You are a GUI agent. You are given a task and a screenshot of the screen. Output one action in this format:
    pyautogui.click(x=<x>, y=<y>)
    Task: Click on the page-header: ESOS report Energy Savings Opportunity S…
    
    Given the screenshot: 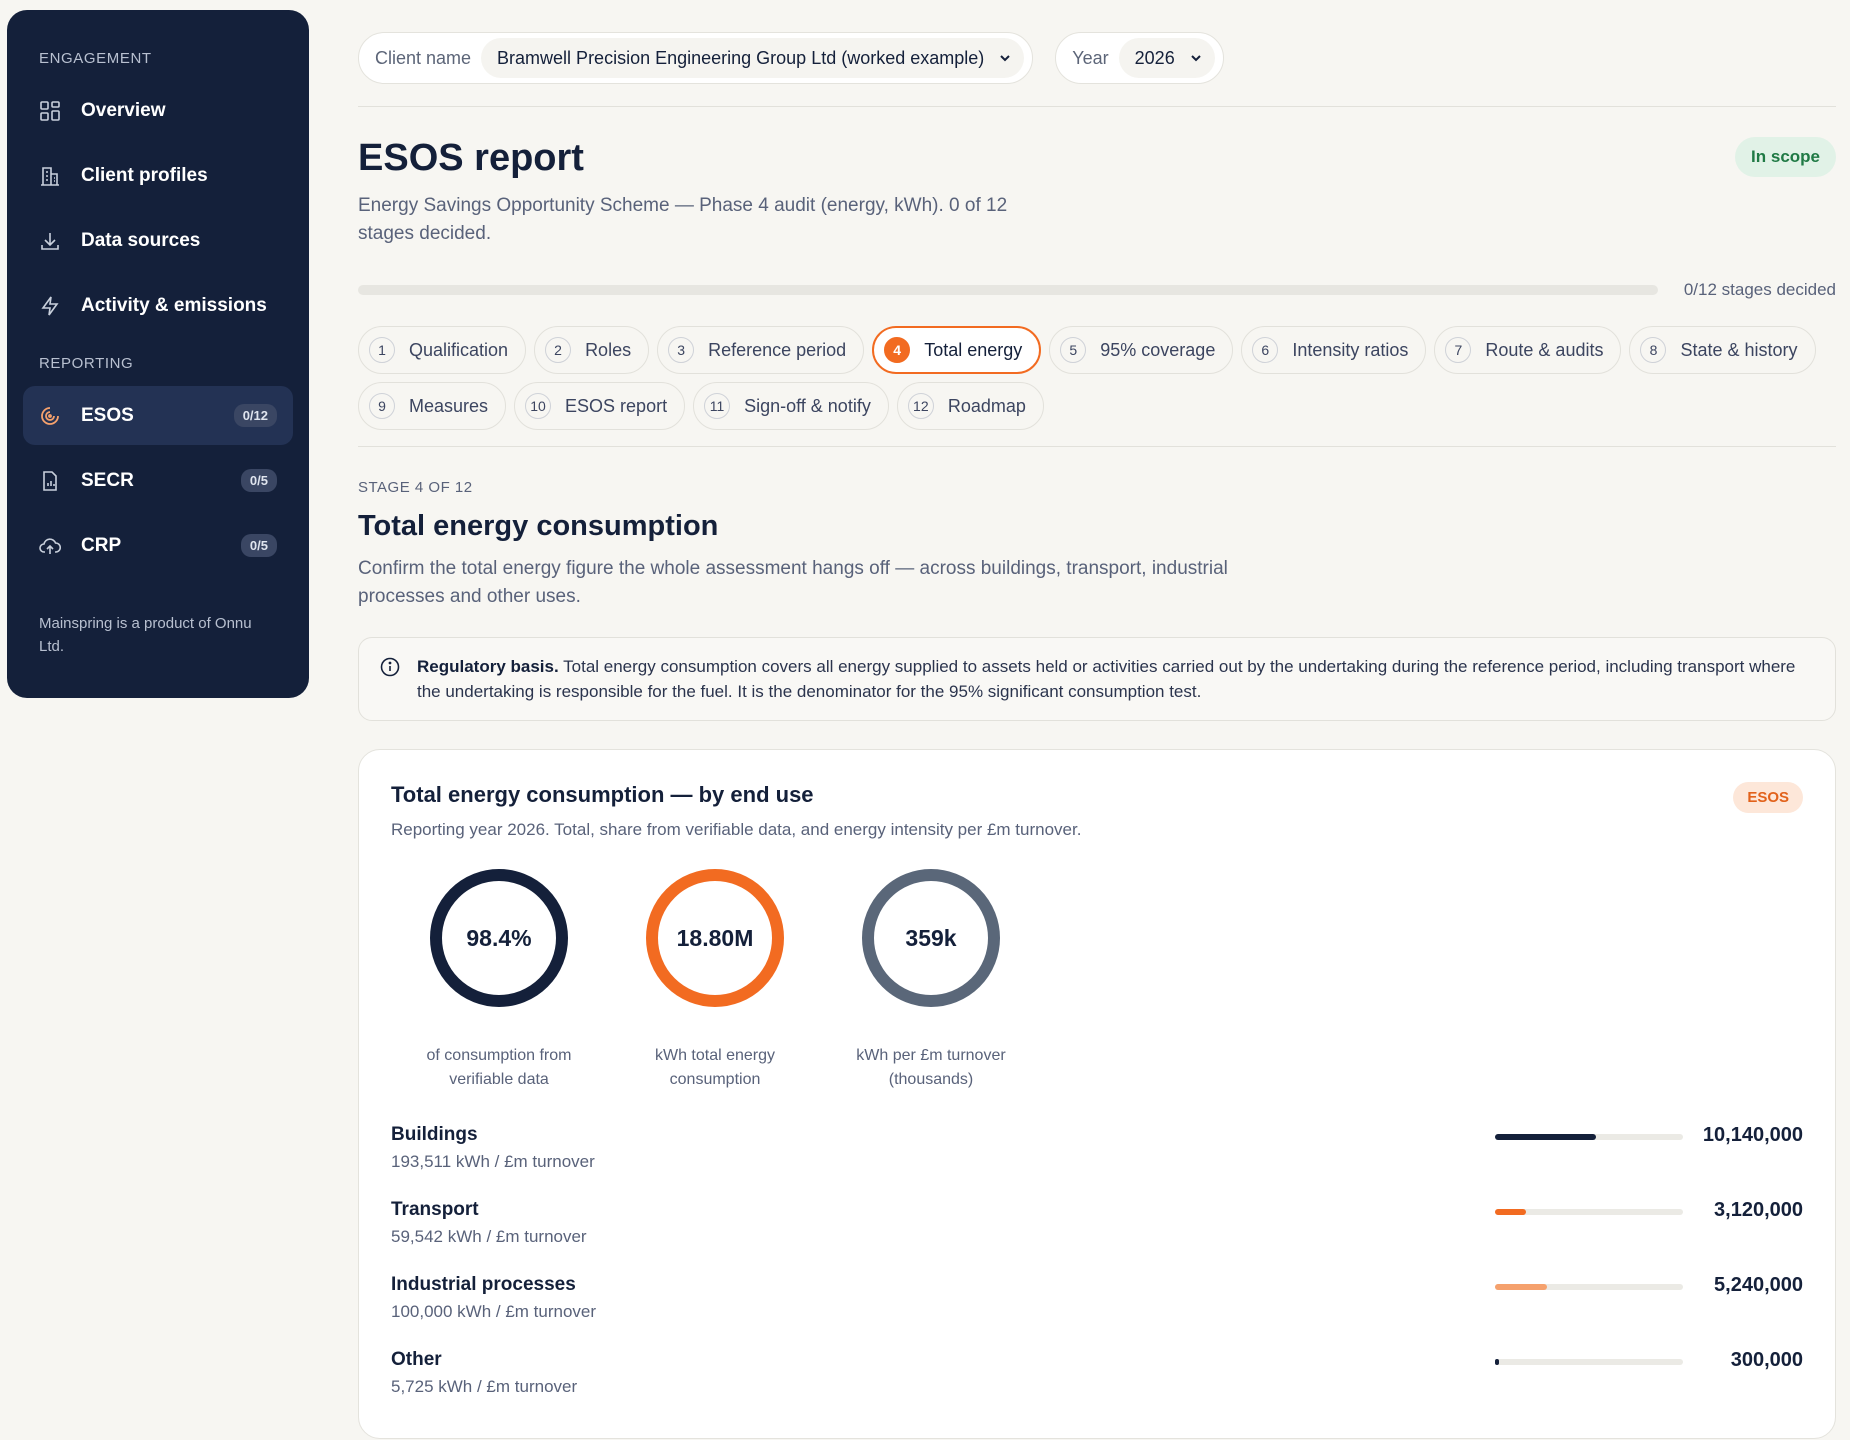 What is the action you would take?
    pyautogui.click(x=1097, y=192)
    